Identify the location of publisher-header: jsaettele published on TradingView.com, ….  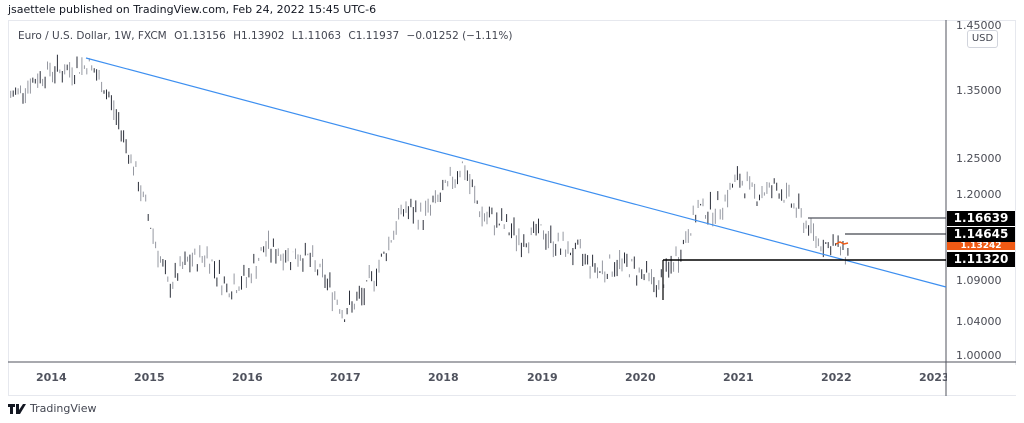
(192, 9).